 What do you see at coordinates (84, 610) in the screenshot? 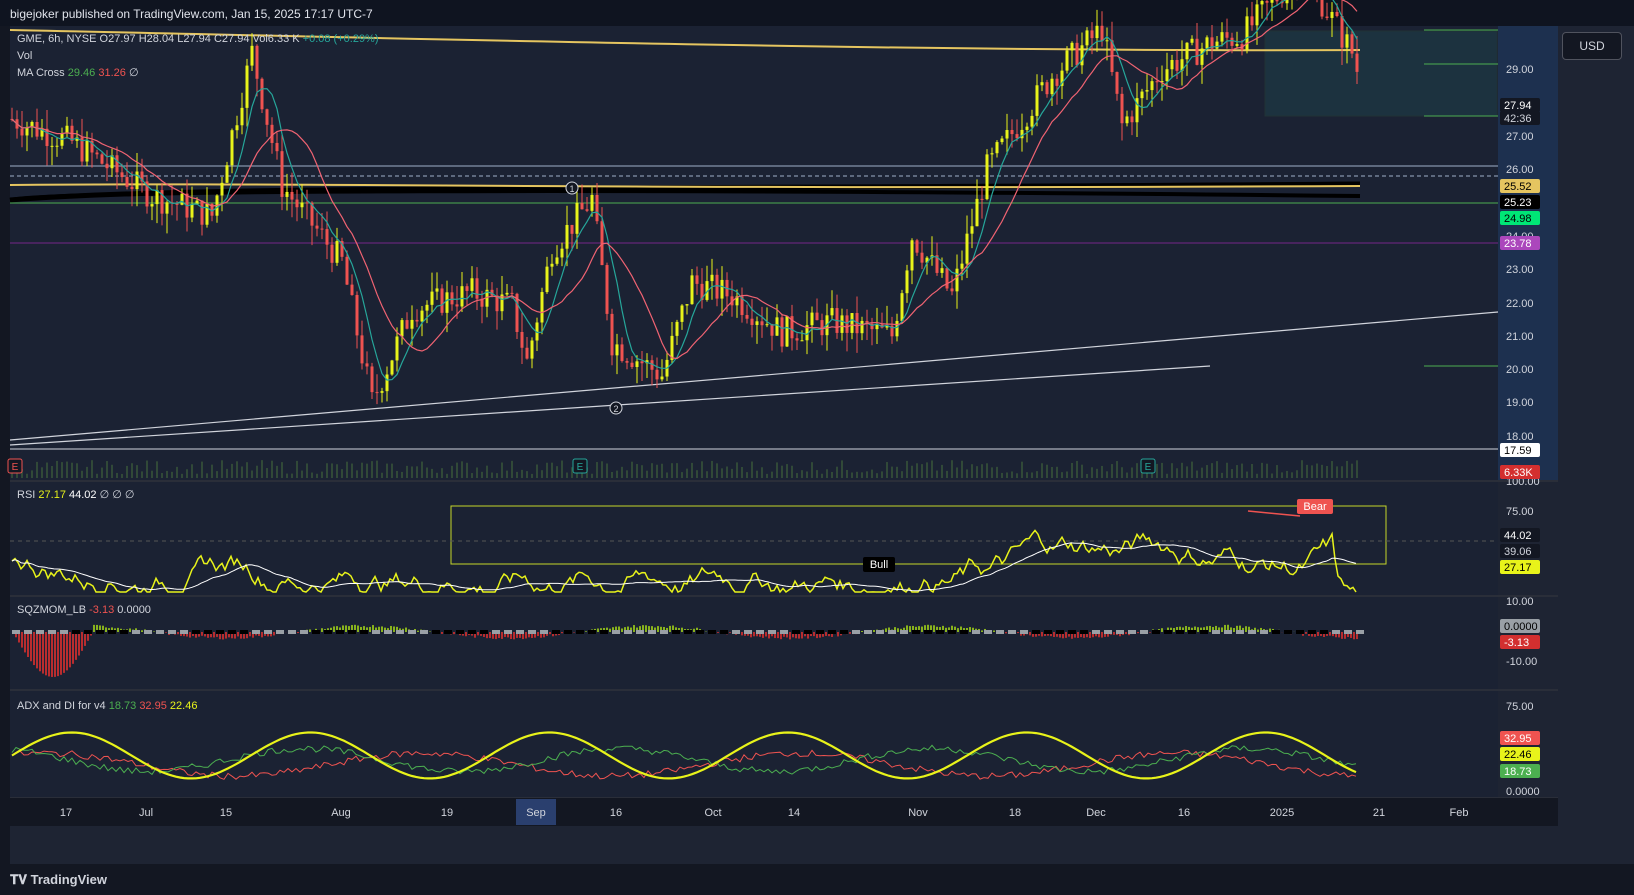
I see `sqz-legend: SQZMOM_LB -3.13 0.0000` at bounding box center [84, 610].